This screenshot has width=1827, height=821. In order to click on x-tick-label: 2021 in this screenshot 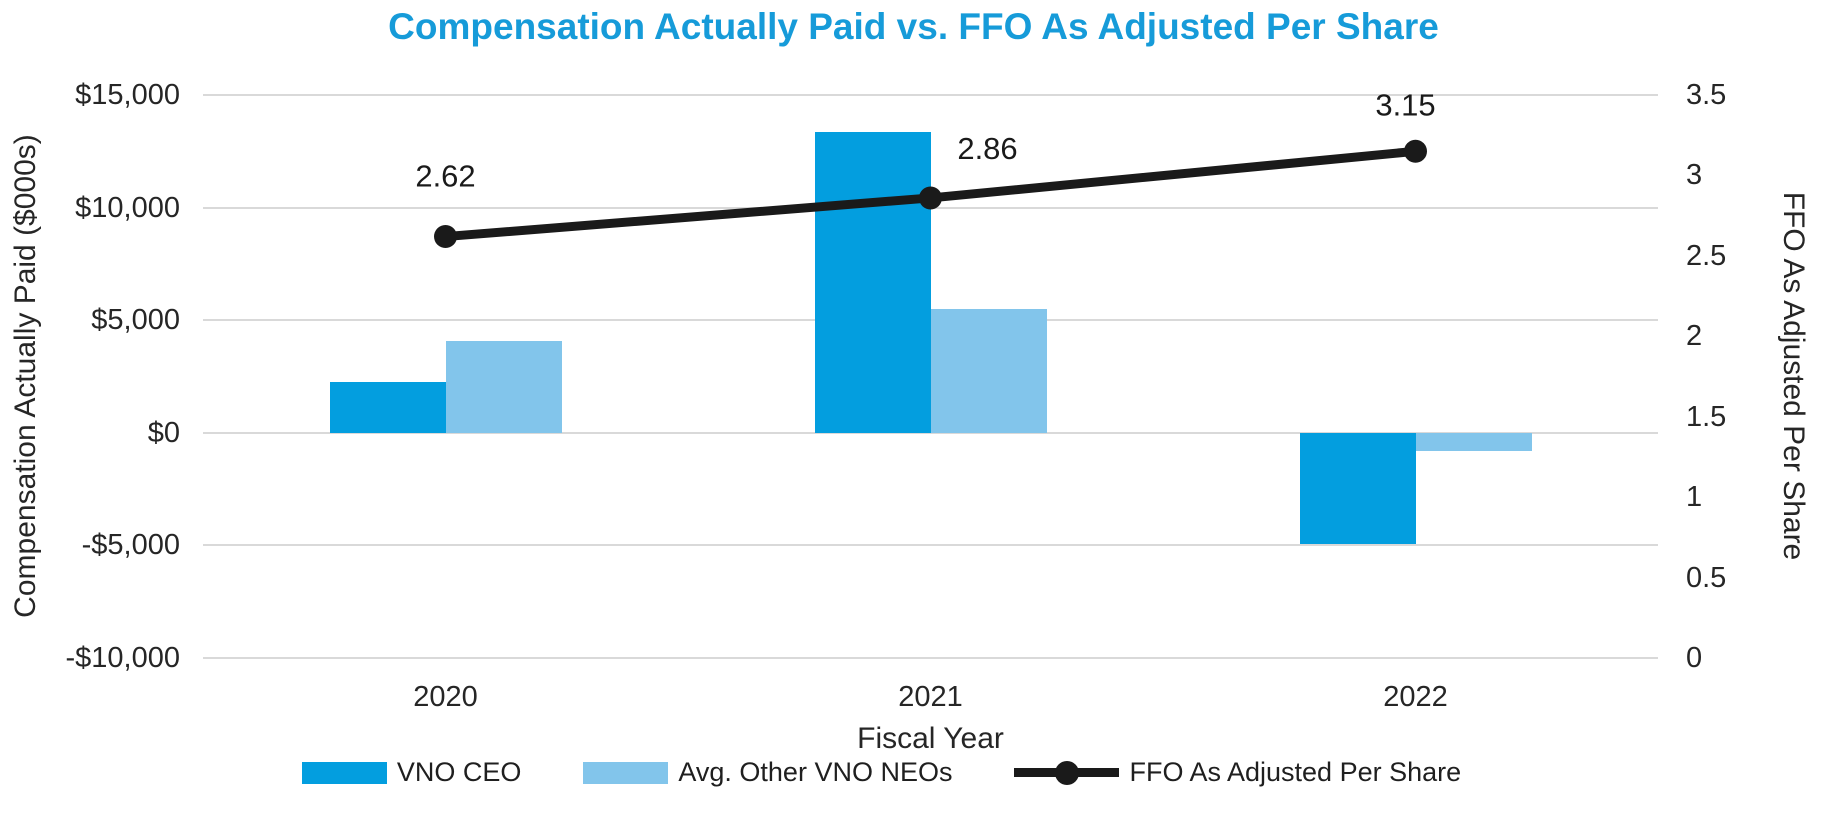, I will do `click(930, 697)`.